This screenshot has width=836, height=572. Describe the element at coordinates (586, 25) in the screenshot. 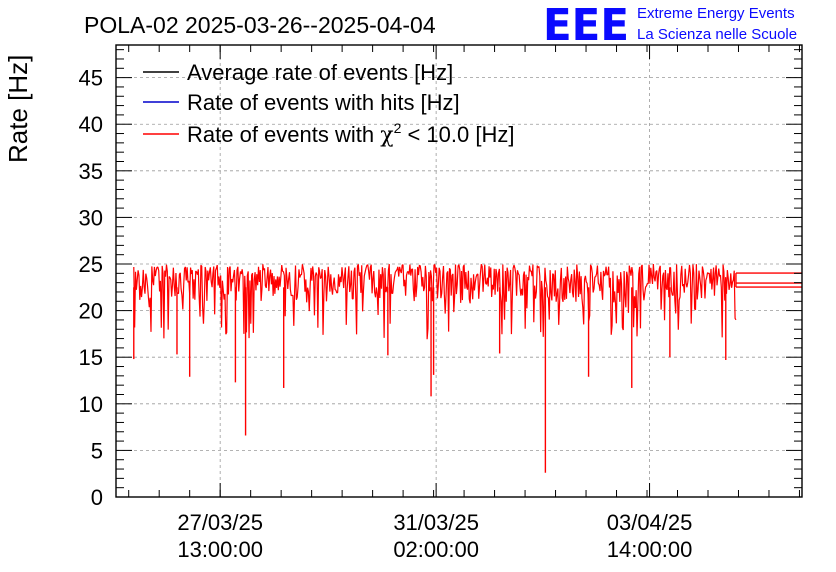

I see `eee-logo-text: EEE` at that location.